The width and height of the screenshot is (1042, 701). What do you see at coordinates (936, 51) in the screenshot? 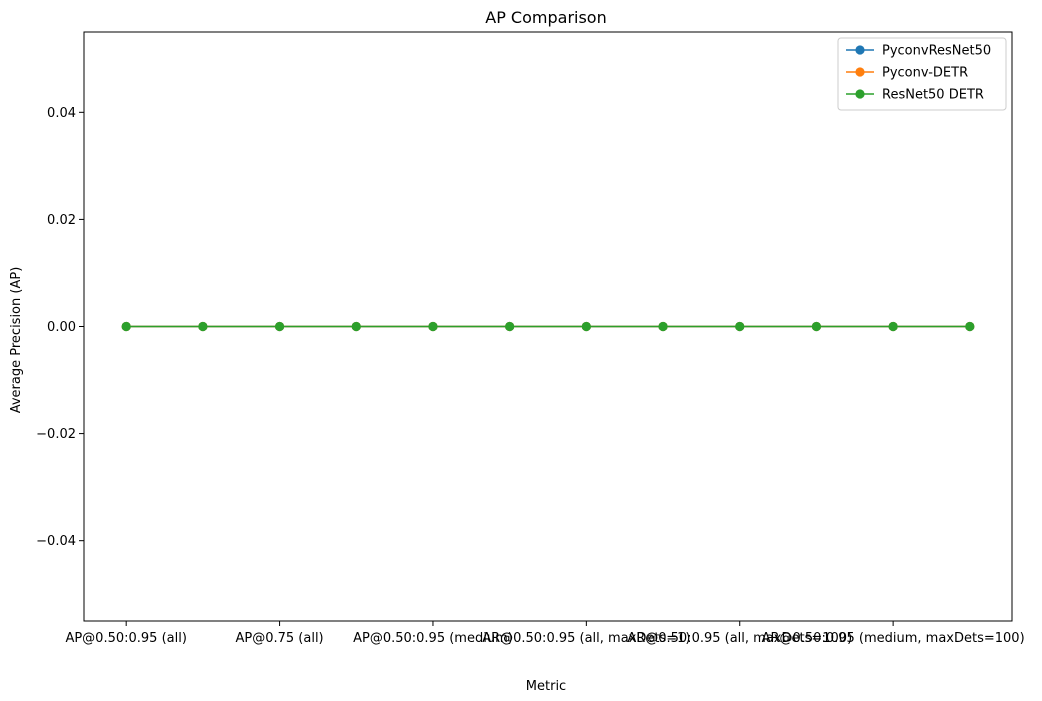
I see `legend-label: PyconvResNet50` at bounding box center [936, 51].